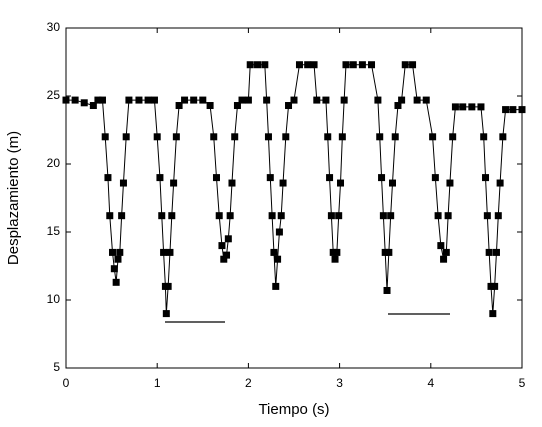  What do you see at coordinates (248, 383) in the screenshot?
I see `x-tick-label: 2` at bounding box center [248, 383].